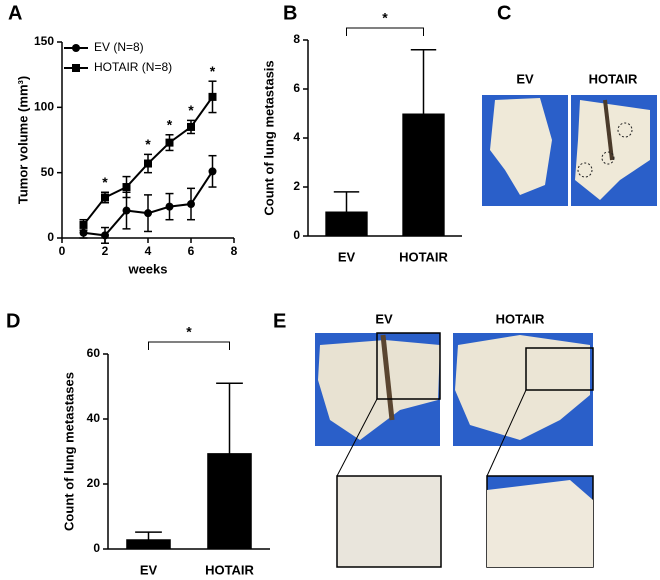 The image size is (660, 580). What do you see at coordinates (148, 251) in the screenshot?
I see `x-tick-label: 4` at bounding box center [148, 251].